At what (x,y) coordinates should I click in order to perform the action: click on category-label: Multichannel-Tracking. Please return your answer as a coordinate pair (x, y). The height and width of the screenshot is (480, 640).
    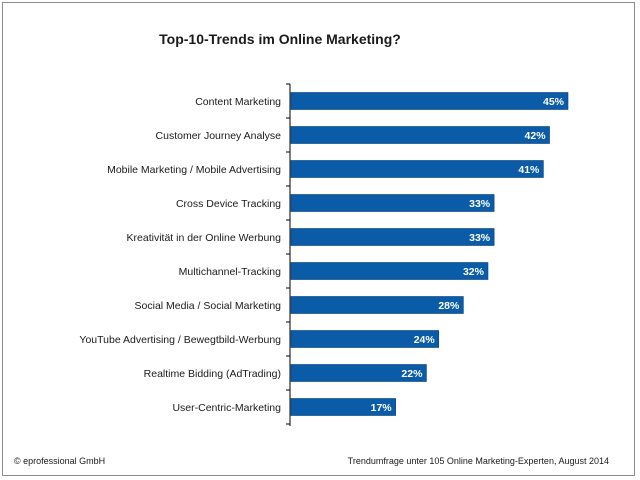
    Looking at the image, I should click on (230, 272).